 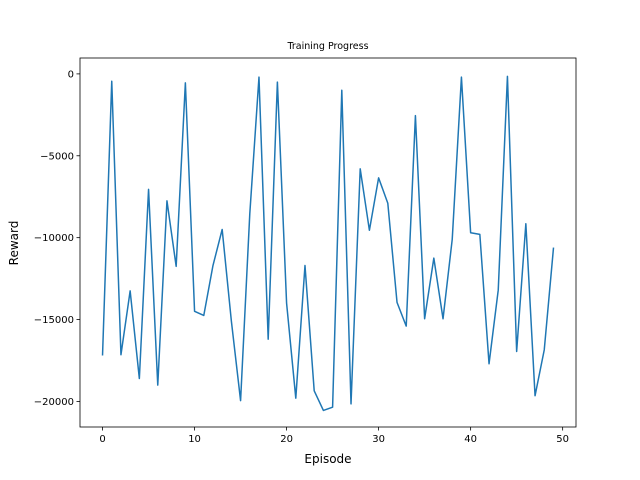 I want to click on y-tick-label: 0, so click(x=71, y=74).